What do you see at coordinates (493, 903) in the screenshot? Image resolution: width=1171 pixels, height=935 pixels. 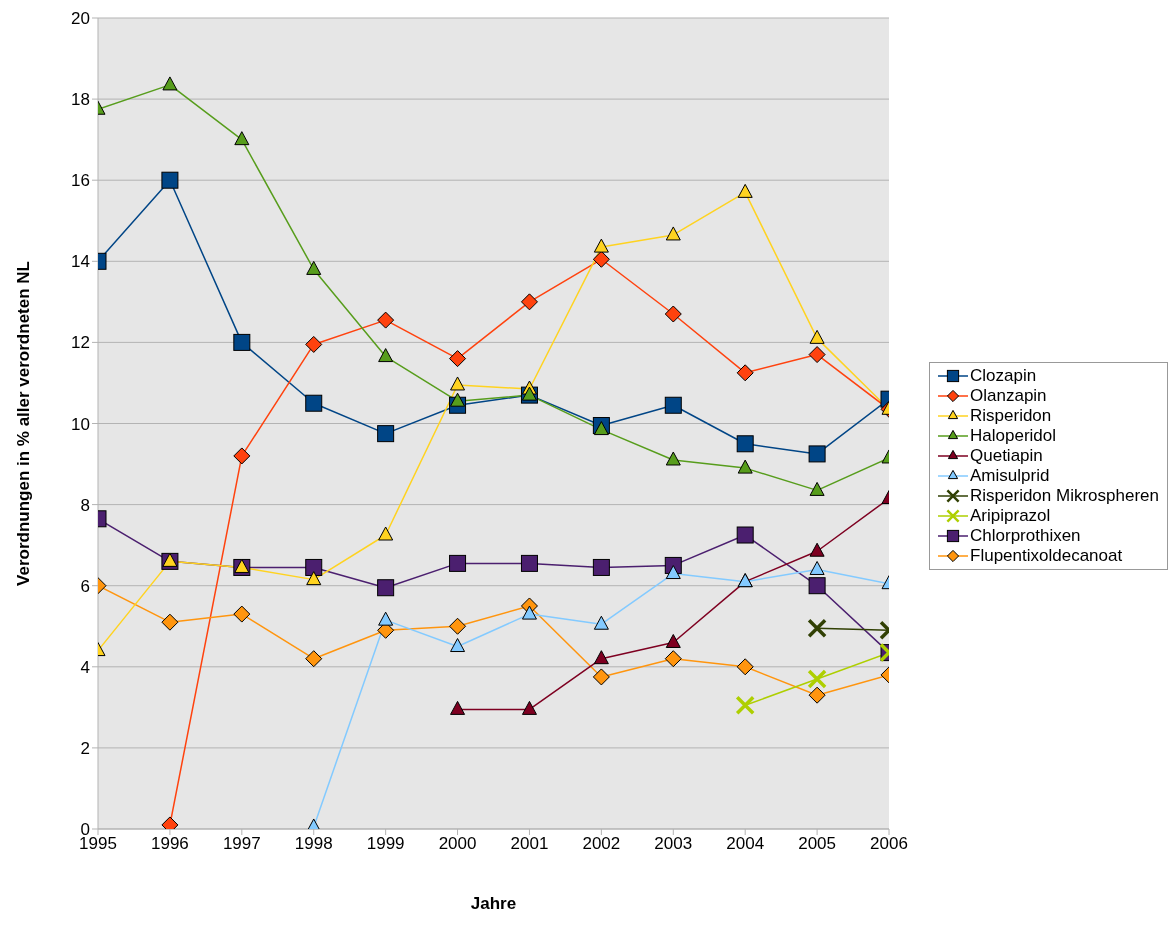 I see `x-axis-title: Jahre` at bounding box center [493, 903].